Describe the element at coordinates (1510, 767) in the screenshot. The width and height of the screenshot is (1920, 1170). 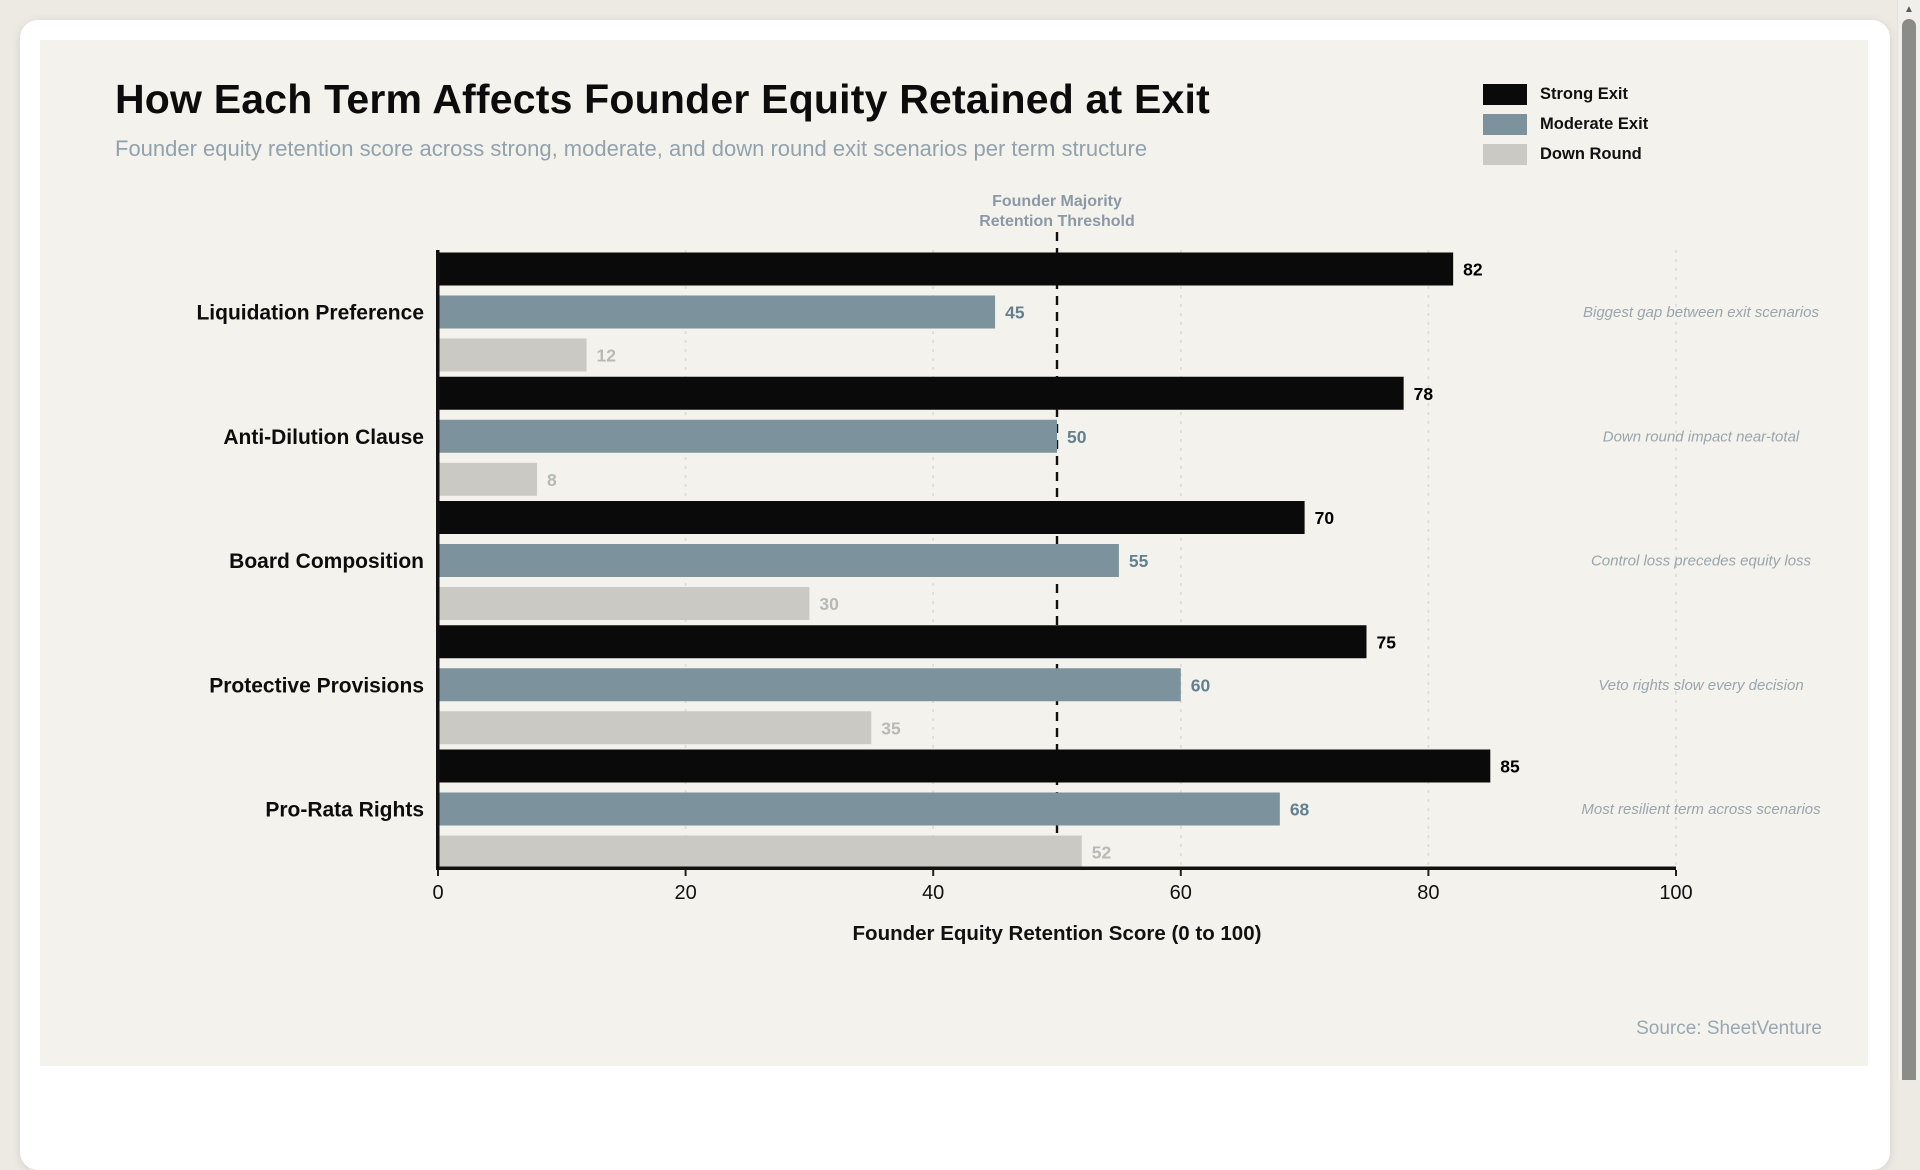
I see `bar-value-label: 85` at that location.